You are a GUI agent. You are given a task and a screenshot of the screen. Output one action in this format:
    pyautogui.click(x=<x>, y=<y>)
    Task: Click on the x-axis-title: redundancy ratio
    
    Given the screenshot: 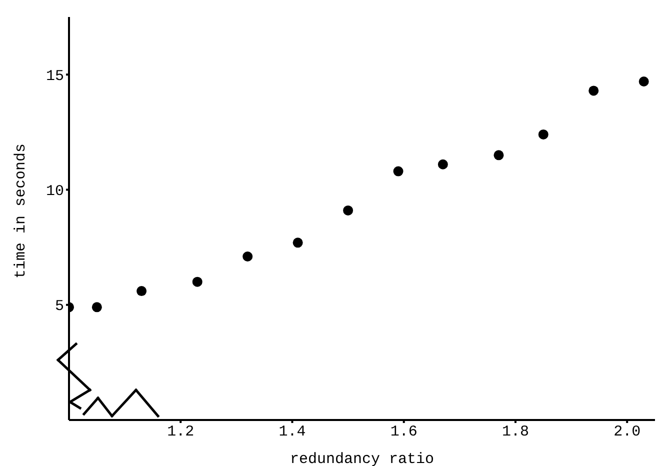 What is the action you would take?
    pyautogui.click(x=362, y=458)
    